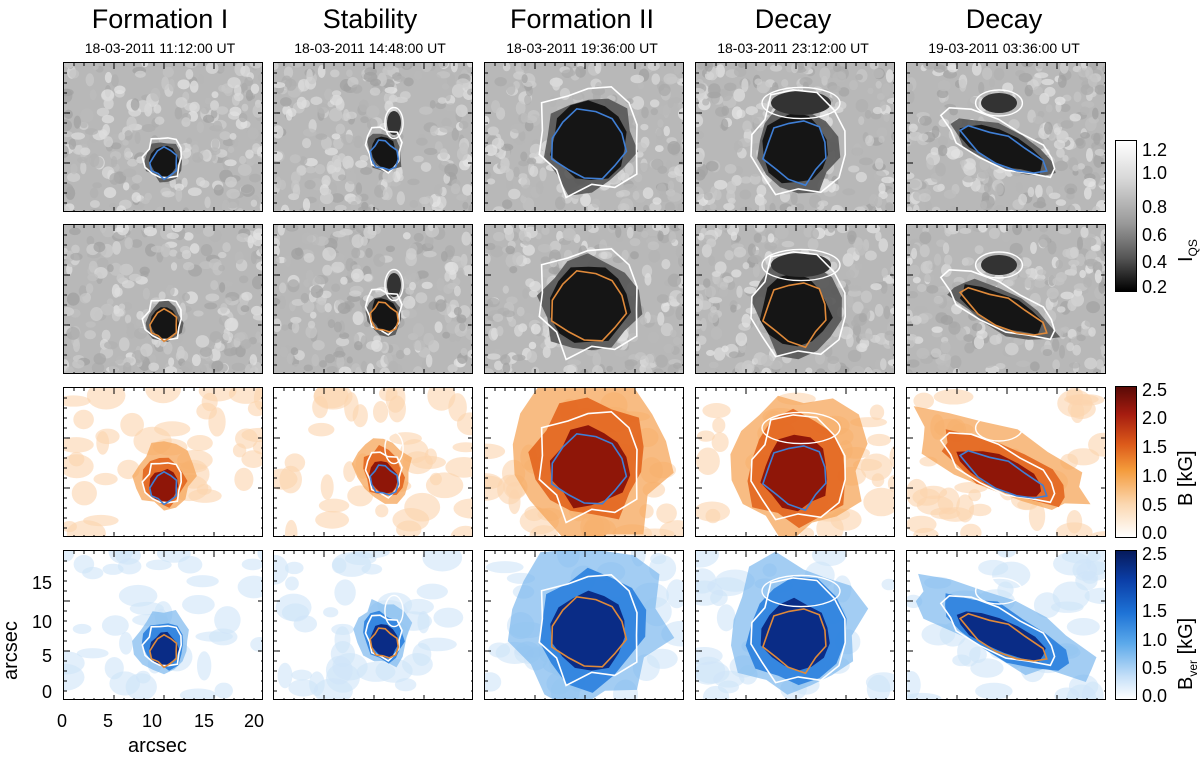  I want to click on column-title-2: Stability, so click(370, 19).